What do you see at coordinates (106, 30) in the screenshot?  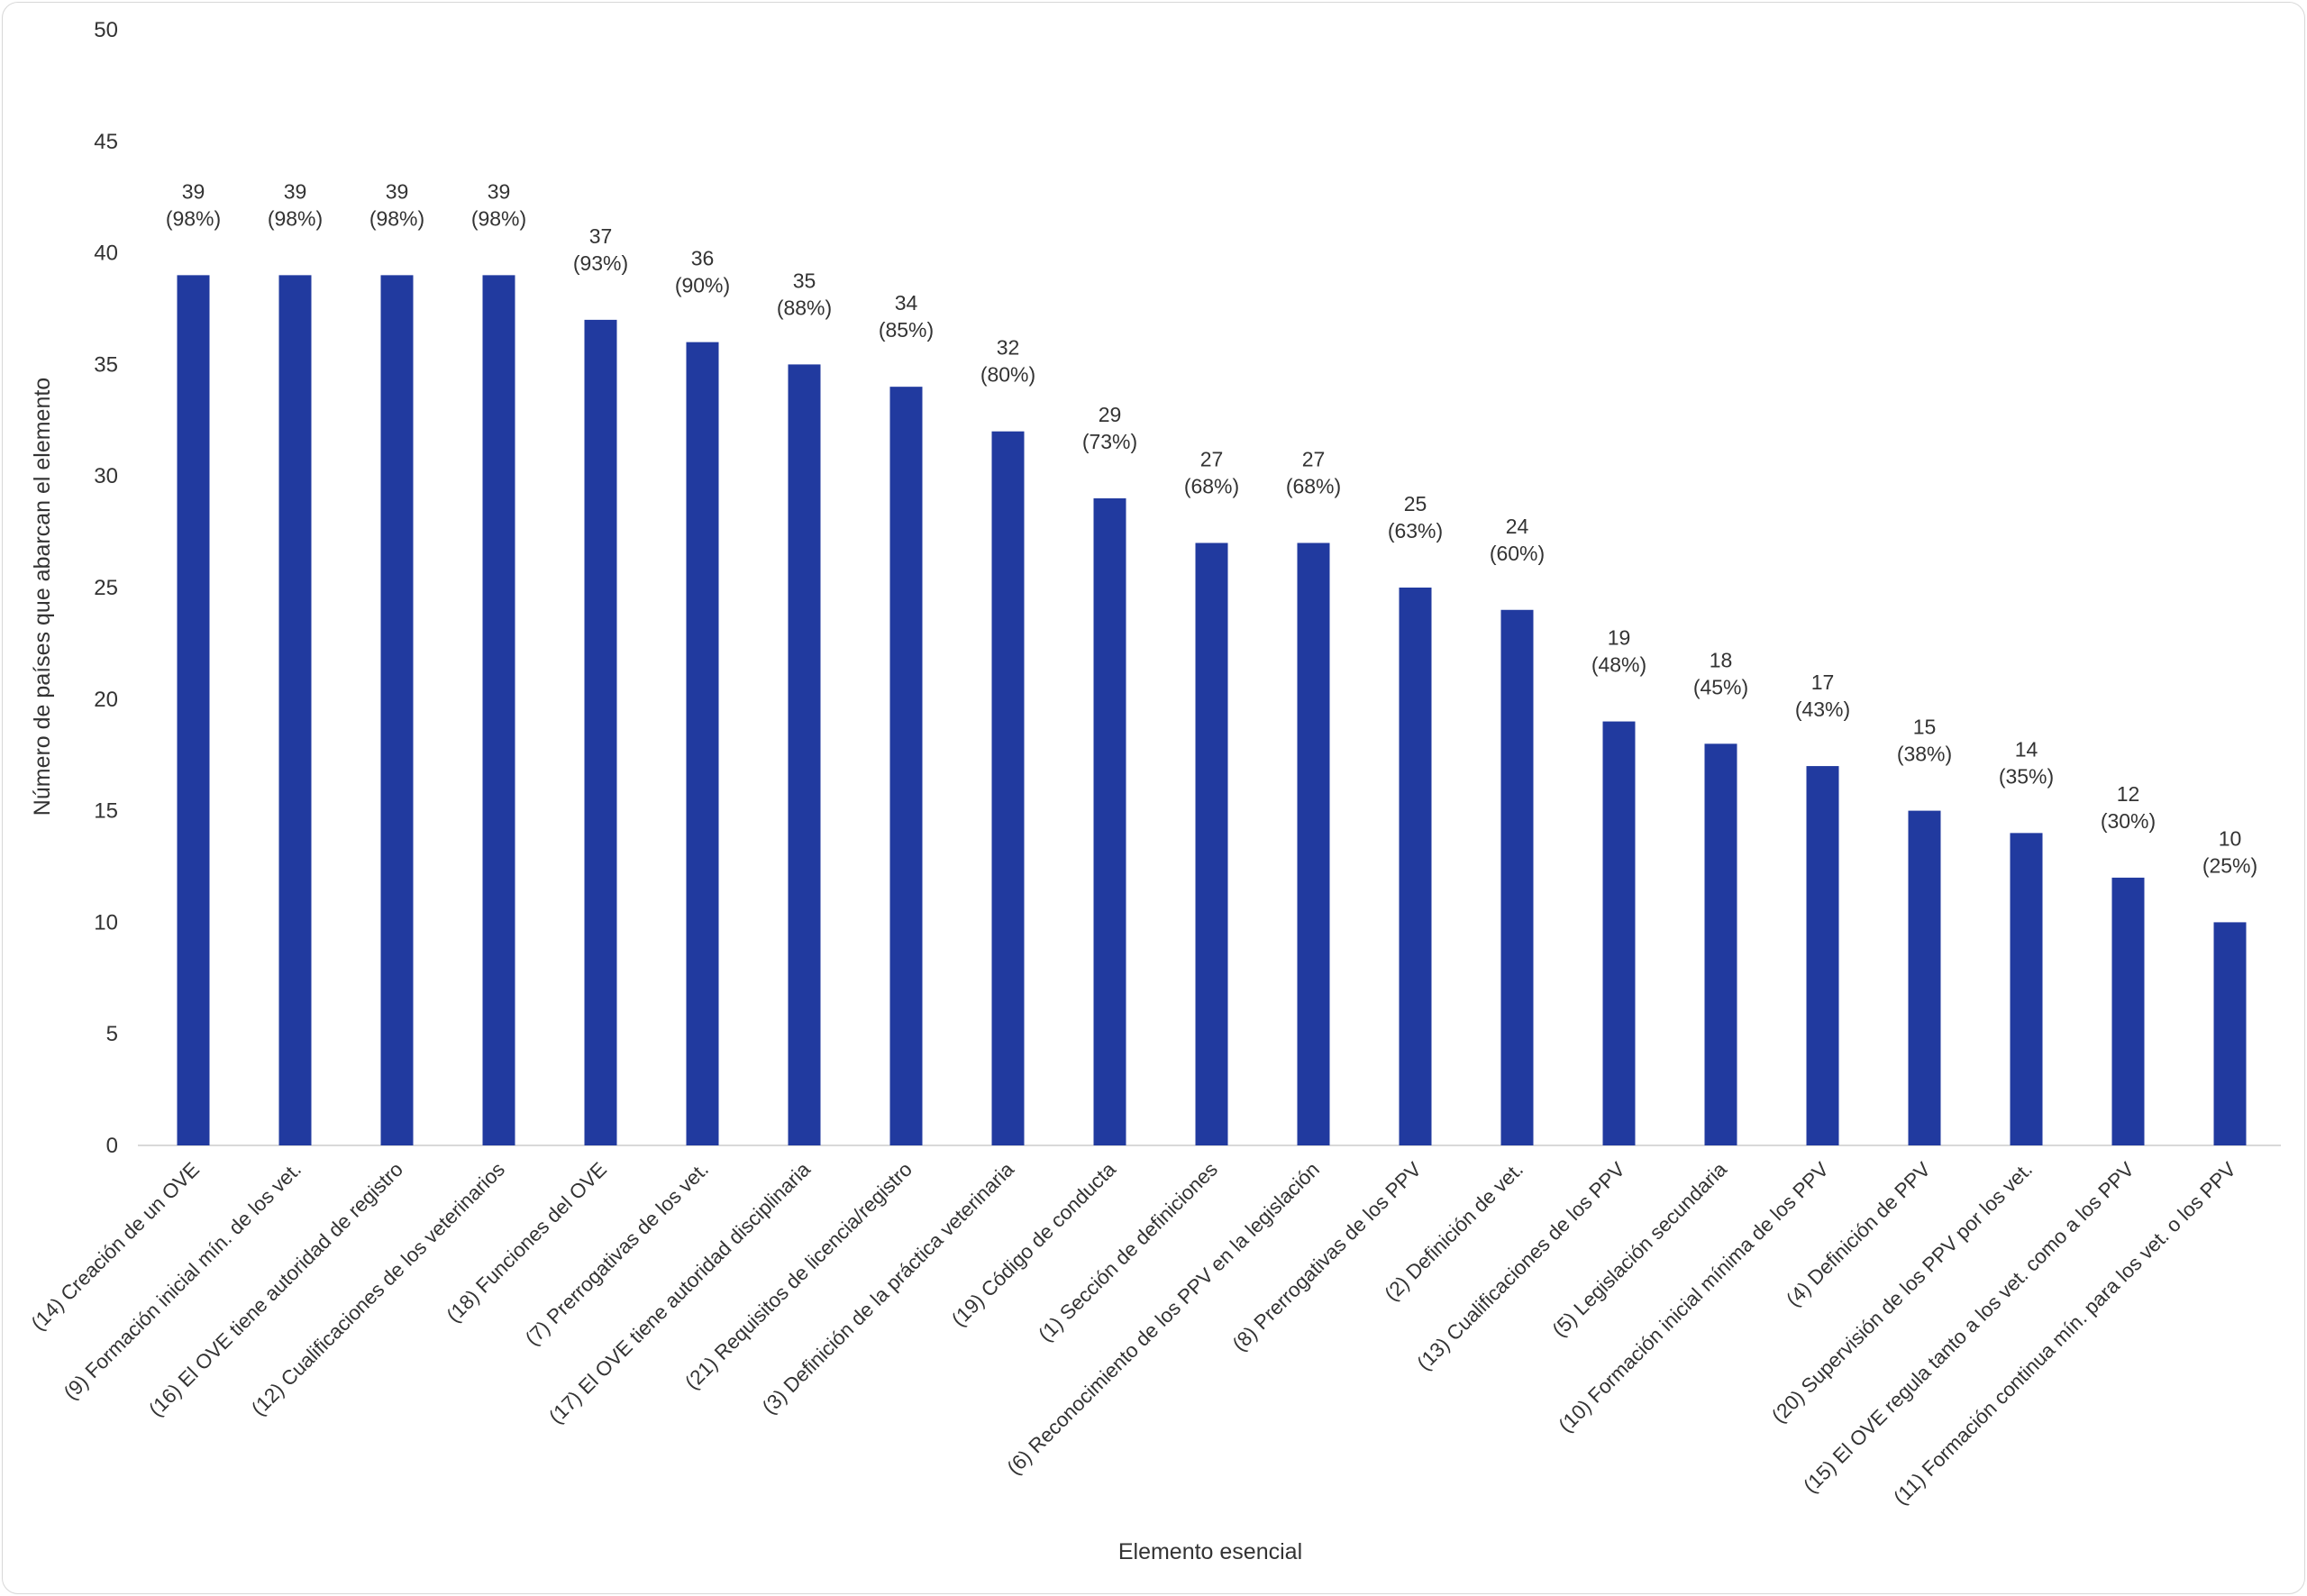 I see `y-tick-label: 50` at bounding box center [106, 30].